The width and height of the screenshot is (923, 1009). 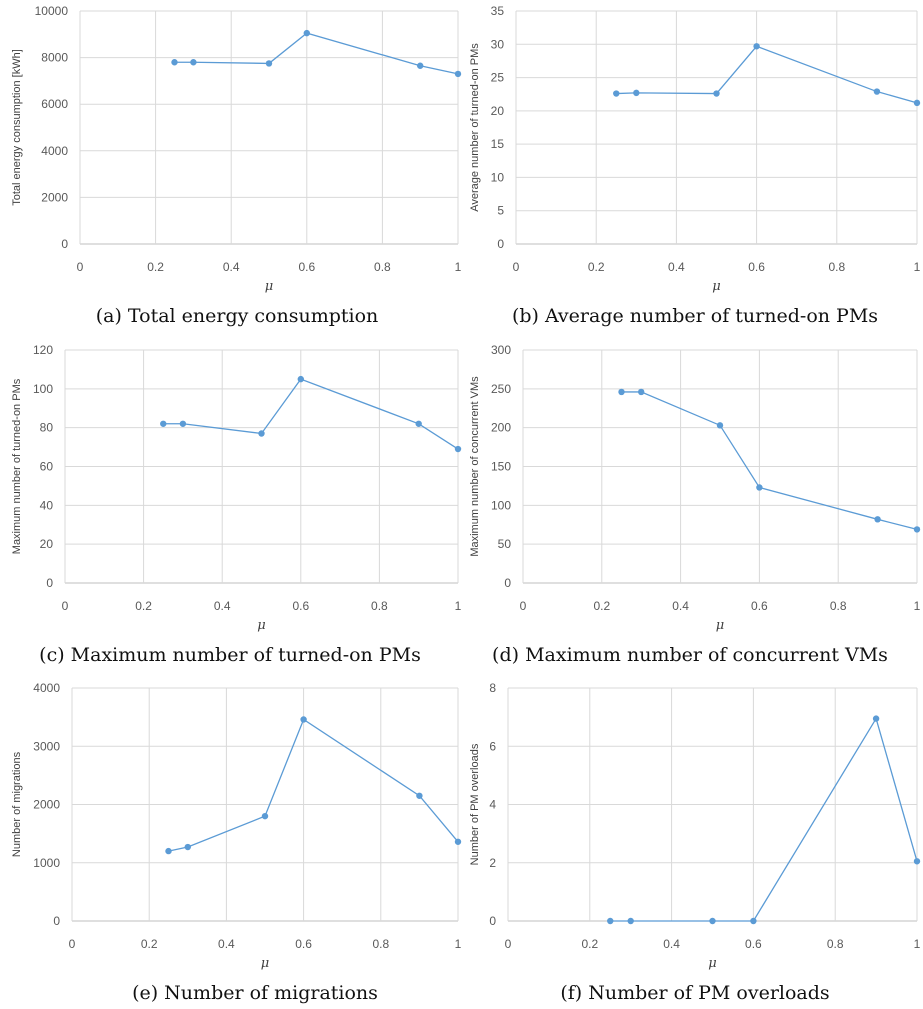 I want to click on y-tick-label: 6000, so click(x=54, y=104).